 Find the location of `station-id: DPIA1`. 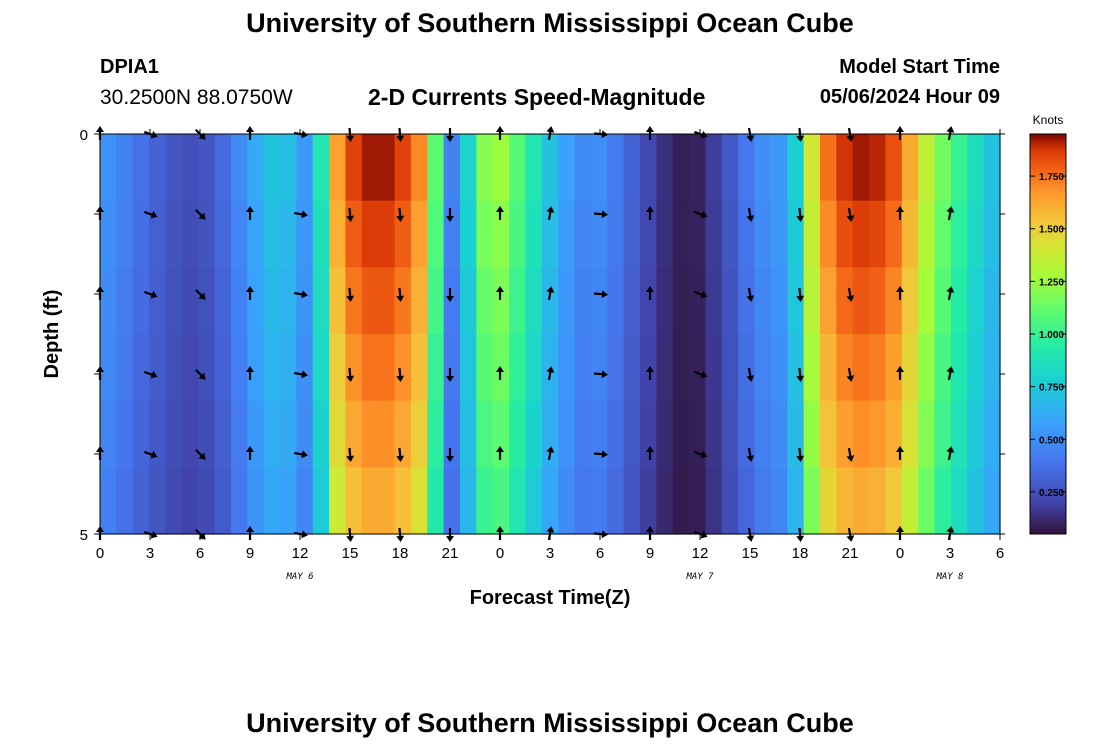

station-id: DPIA1 is located at coordinates (129, 67).